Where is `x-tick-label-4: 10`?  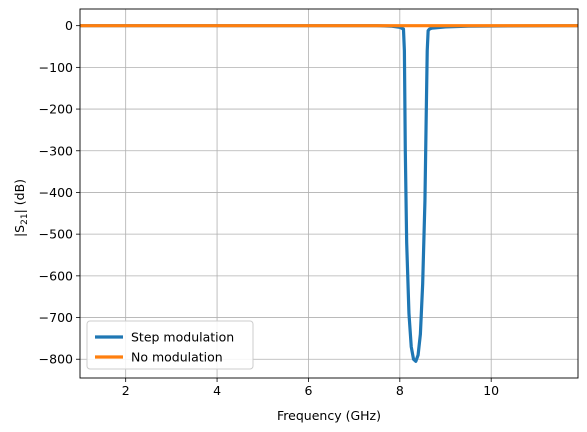 x-tick-label-4: 10 is located at coordinates (491, 390).